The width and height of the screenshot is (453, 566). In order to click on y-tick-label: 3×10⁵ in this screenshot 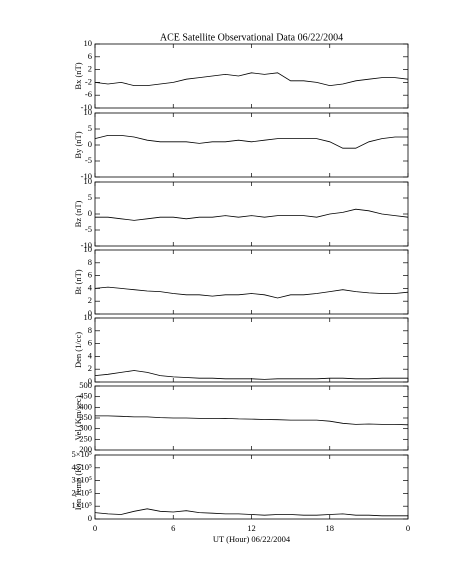, I will do `click(81, 480)`.